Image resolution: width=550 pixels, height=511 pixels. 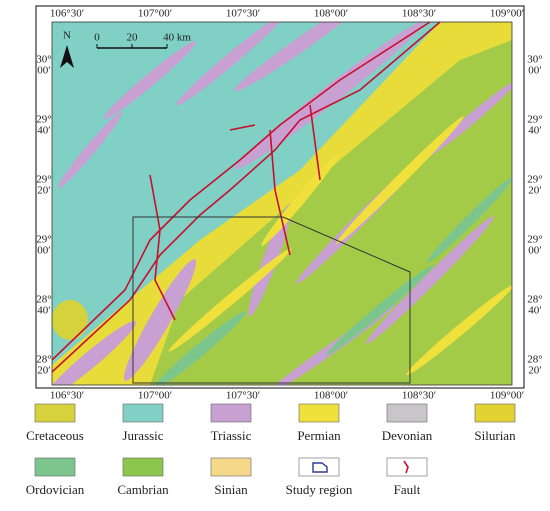 What do you see at coordinates (97, 38) in the screenshot?
I see `scale-label: 0` at bounding box center [97, 38].